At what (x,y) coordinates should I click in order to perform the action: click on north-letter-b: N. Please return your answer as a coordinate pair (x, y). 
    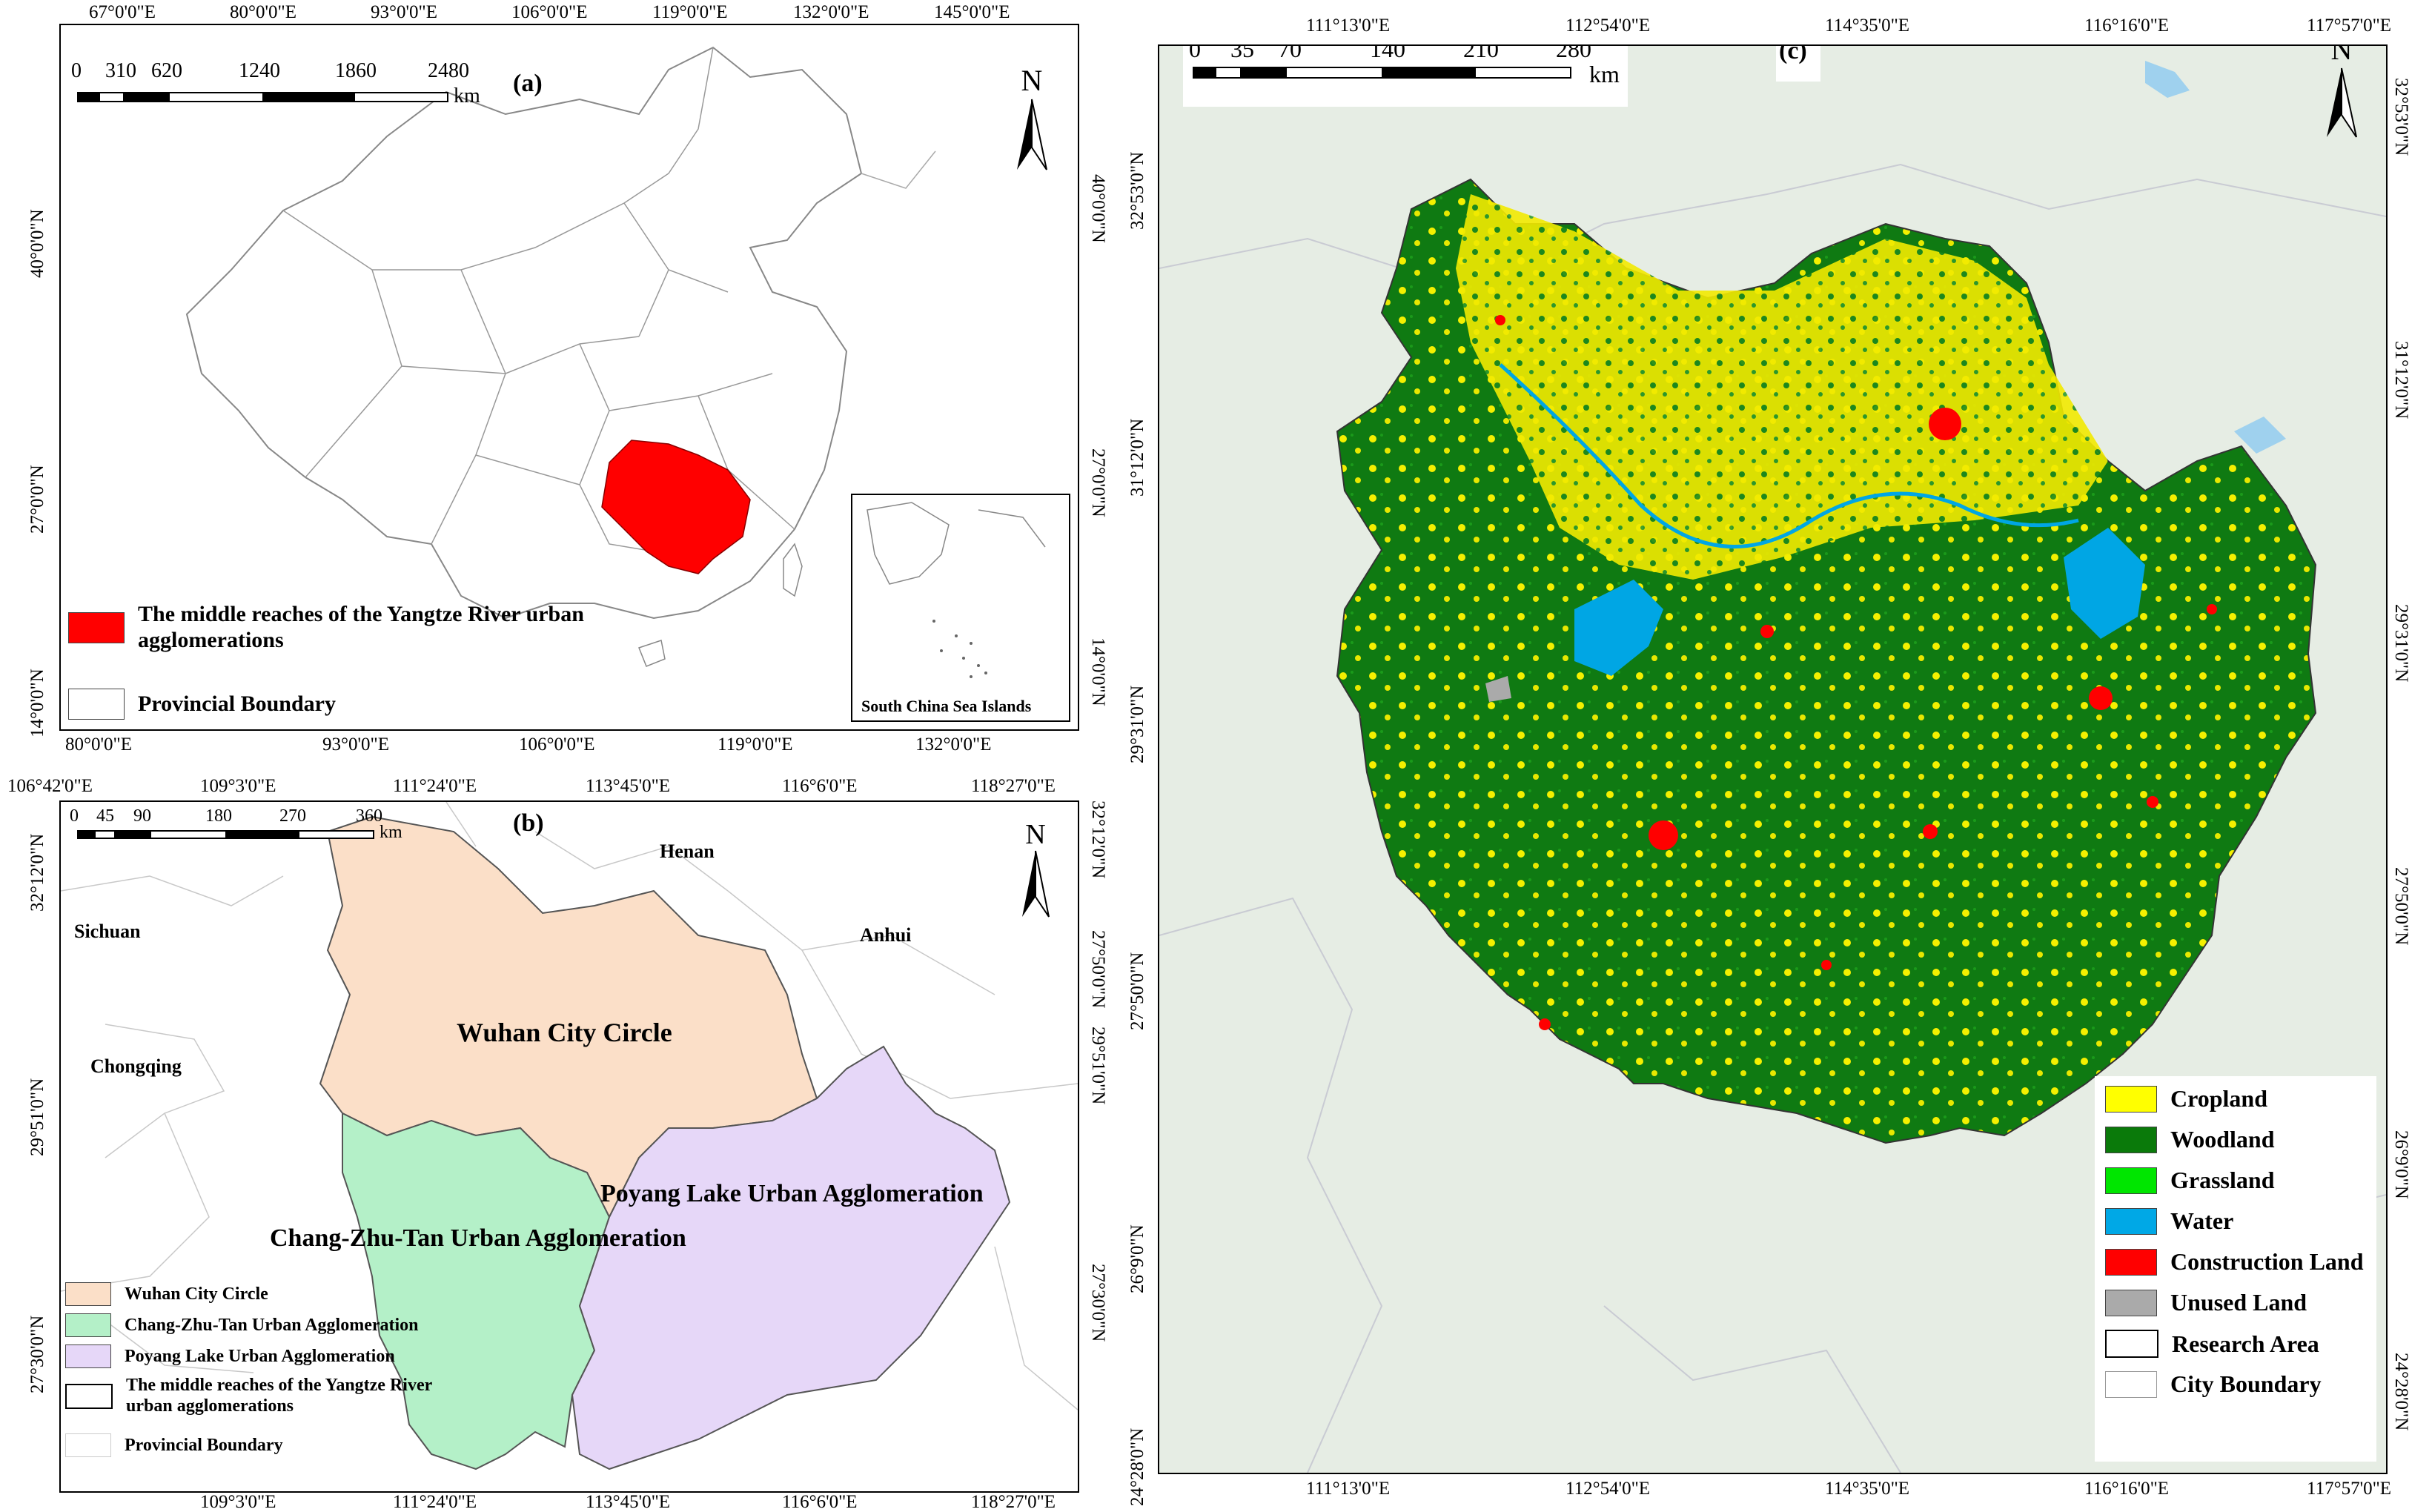
    Looking at the image, I should click on (1035, 835).